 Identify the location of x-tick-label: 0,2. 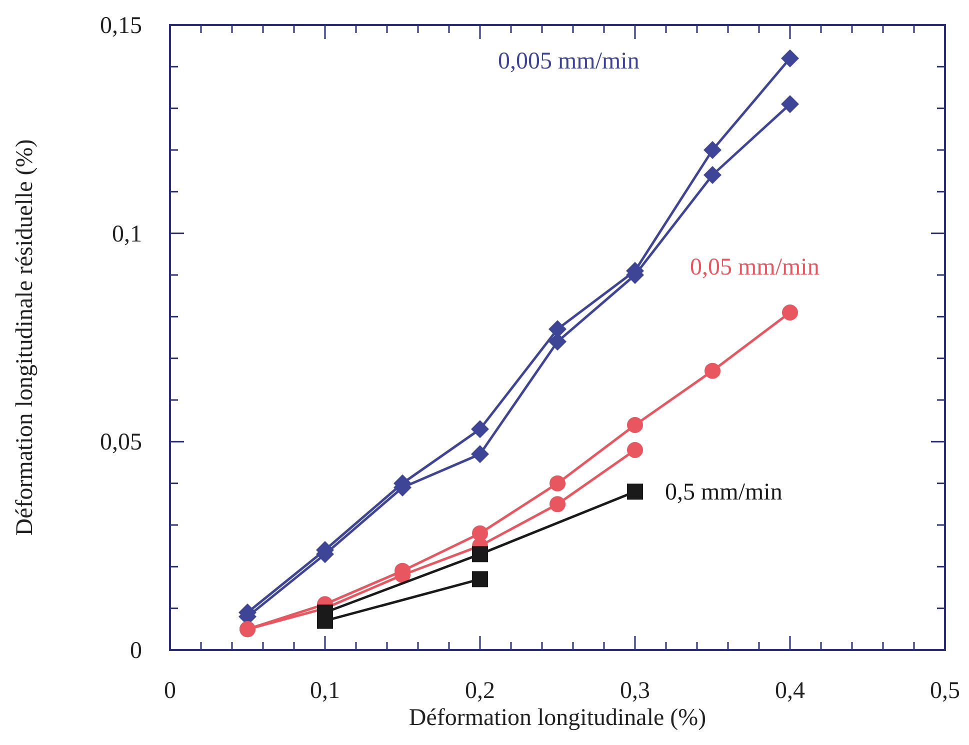
(480, 691).